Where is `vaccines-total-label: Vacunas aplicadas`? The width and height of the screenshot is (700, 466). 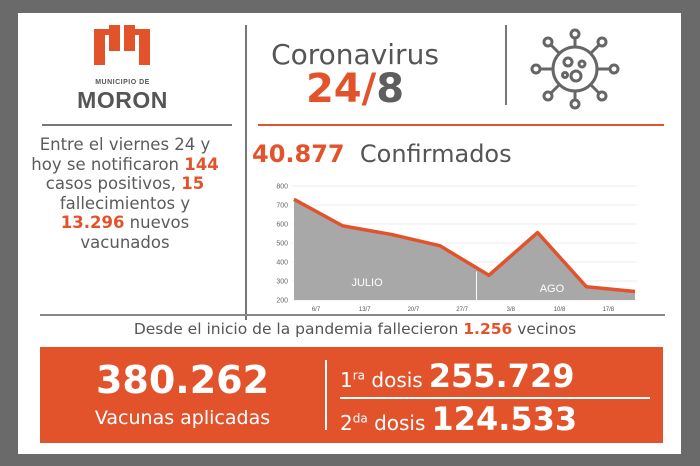
vaccines-total-label: Vacunas aplicadas is located at coordinates (182, 418).